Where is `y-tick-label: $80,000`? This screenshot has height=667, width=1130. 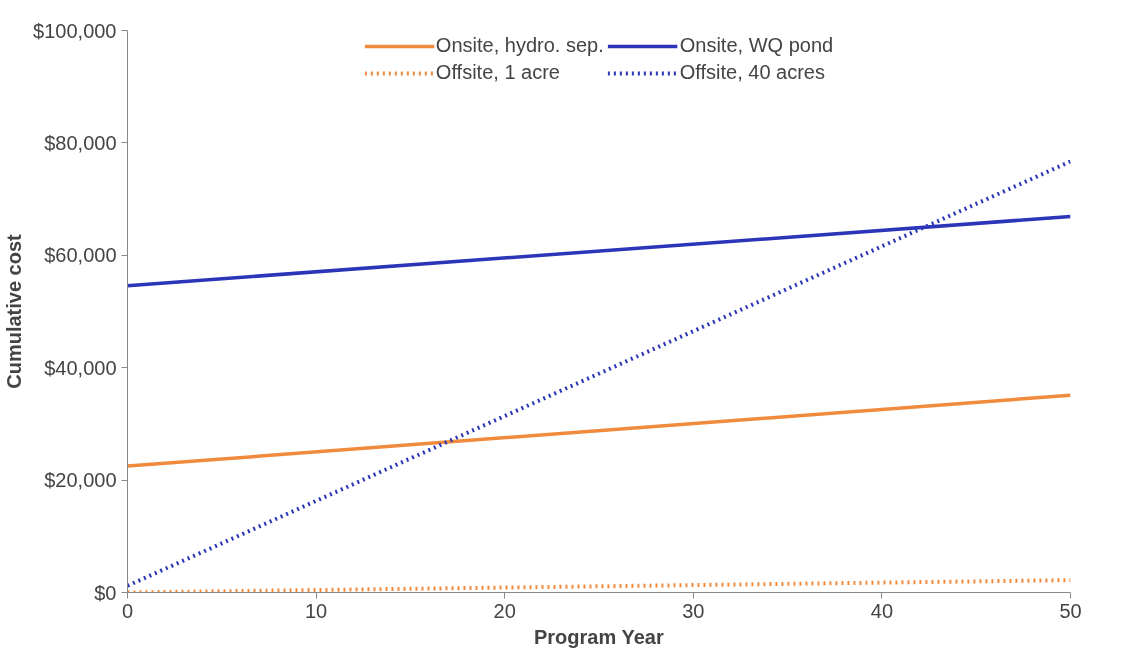
y-tick-label: $80,000 is located at coordinates (80, 142).